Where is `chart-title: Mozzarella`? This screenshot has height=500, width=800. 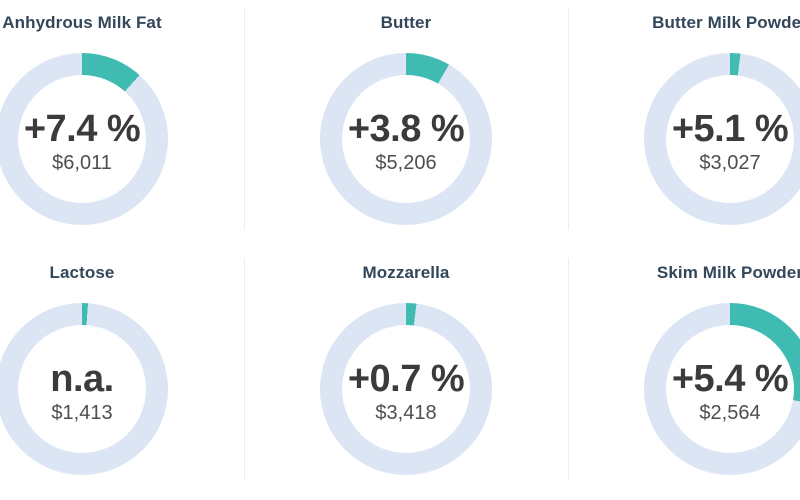
chart-title: Mozzarella is located at coordinates (406, 272).